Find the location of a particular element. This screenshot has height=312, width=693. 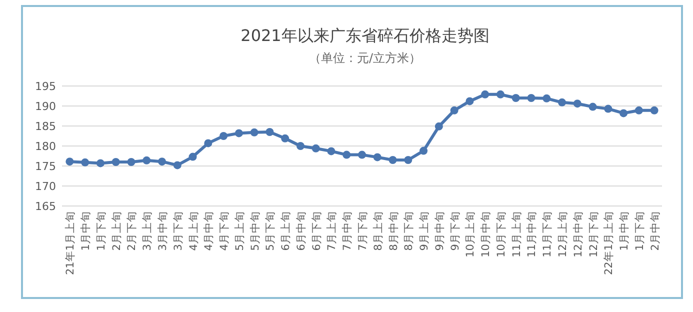

x-tick-label: 8月下旬 is located at coordinates (409, 231).